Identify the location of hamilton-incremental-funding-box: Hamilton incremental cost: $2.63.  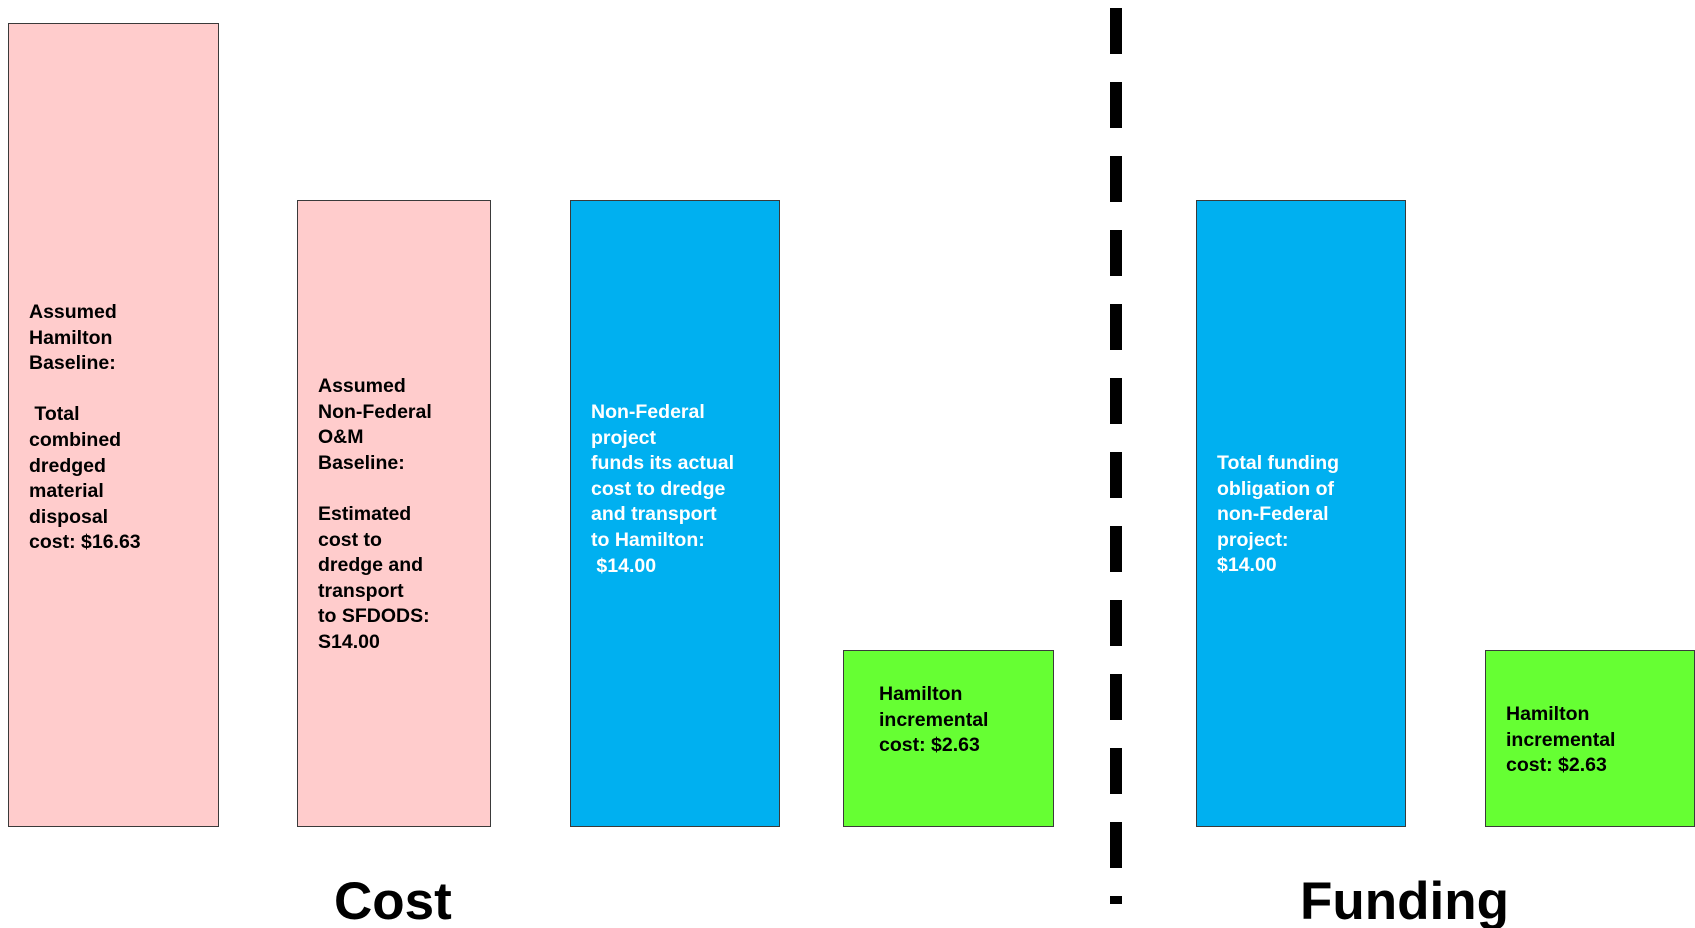
(1590, 738).